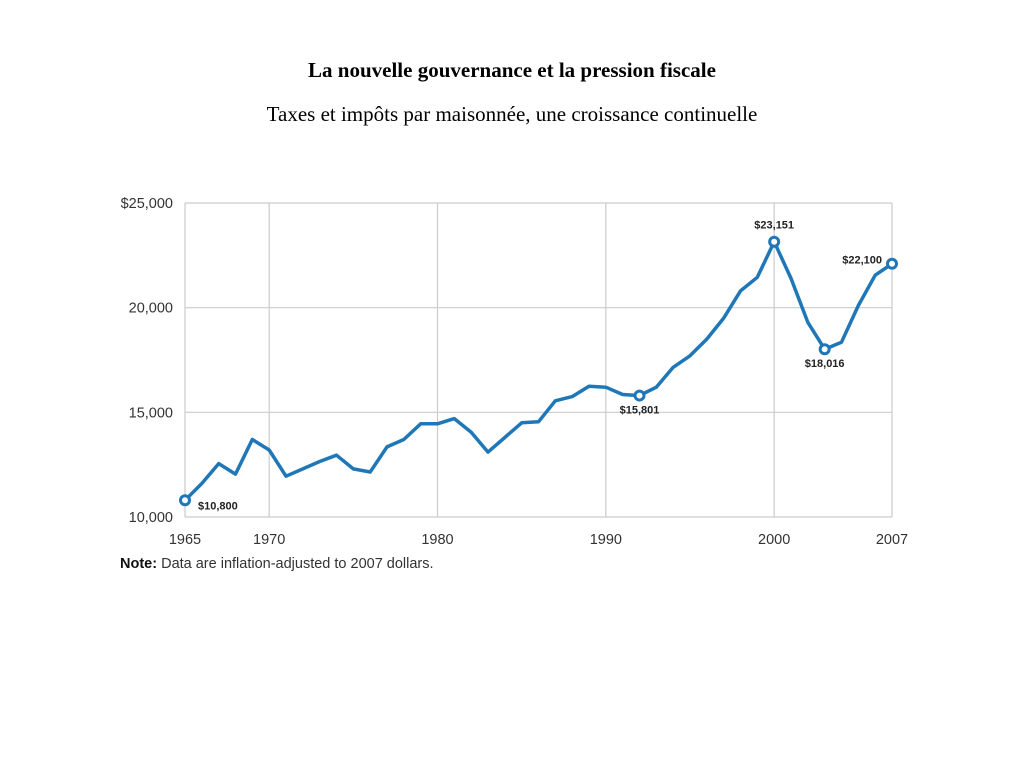  I want to click on data-label: $18,016, so click(825, 364).